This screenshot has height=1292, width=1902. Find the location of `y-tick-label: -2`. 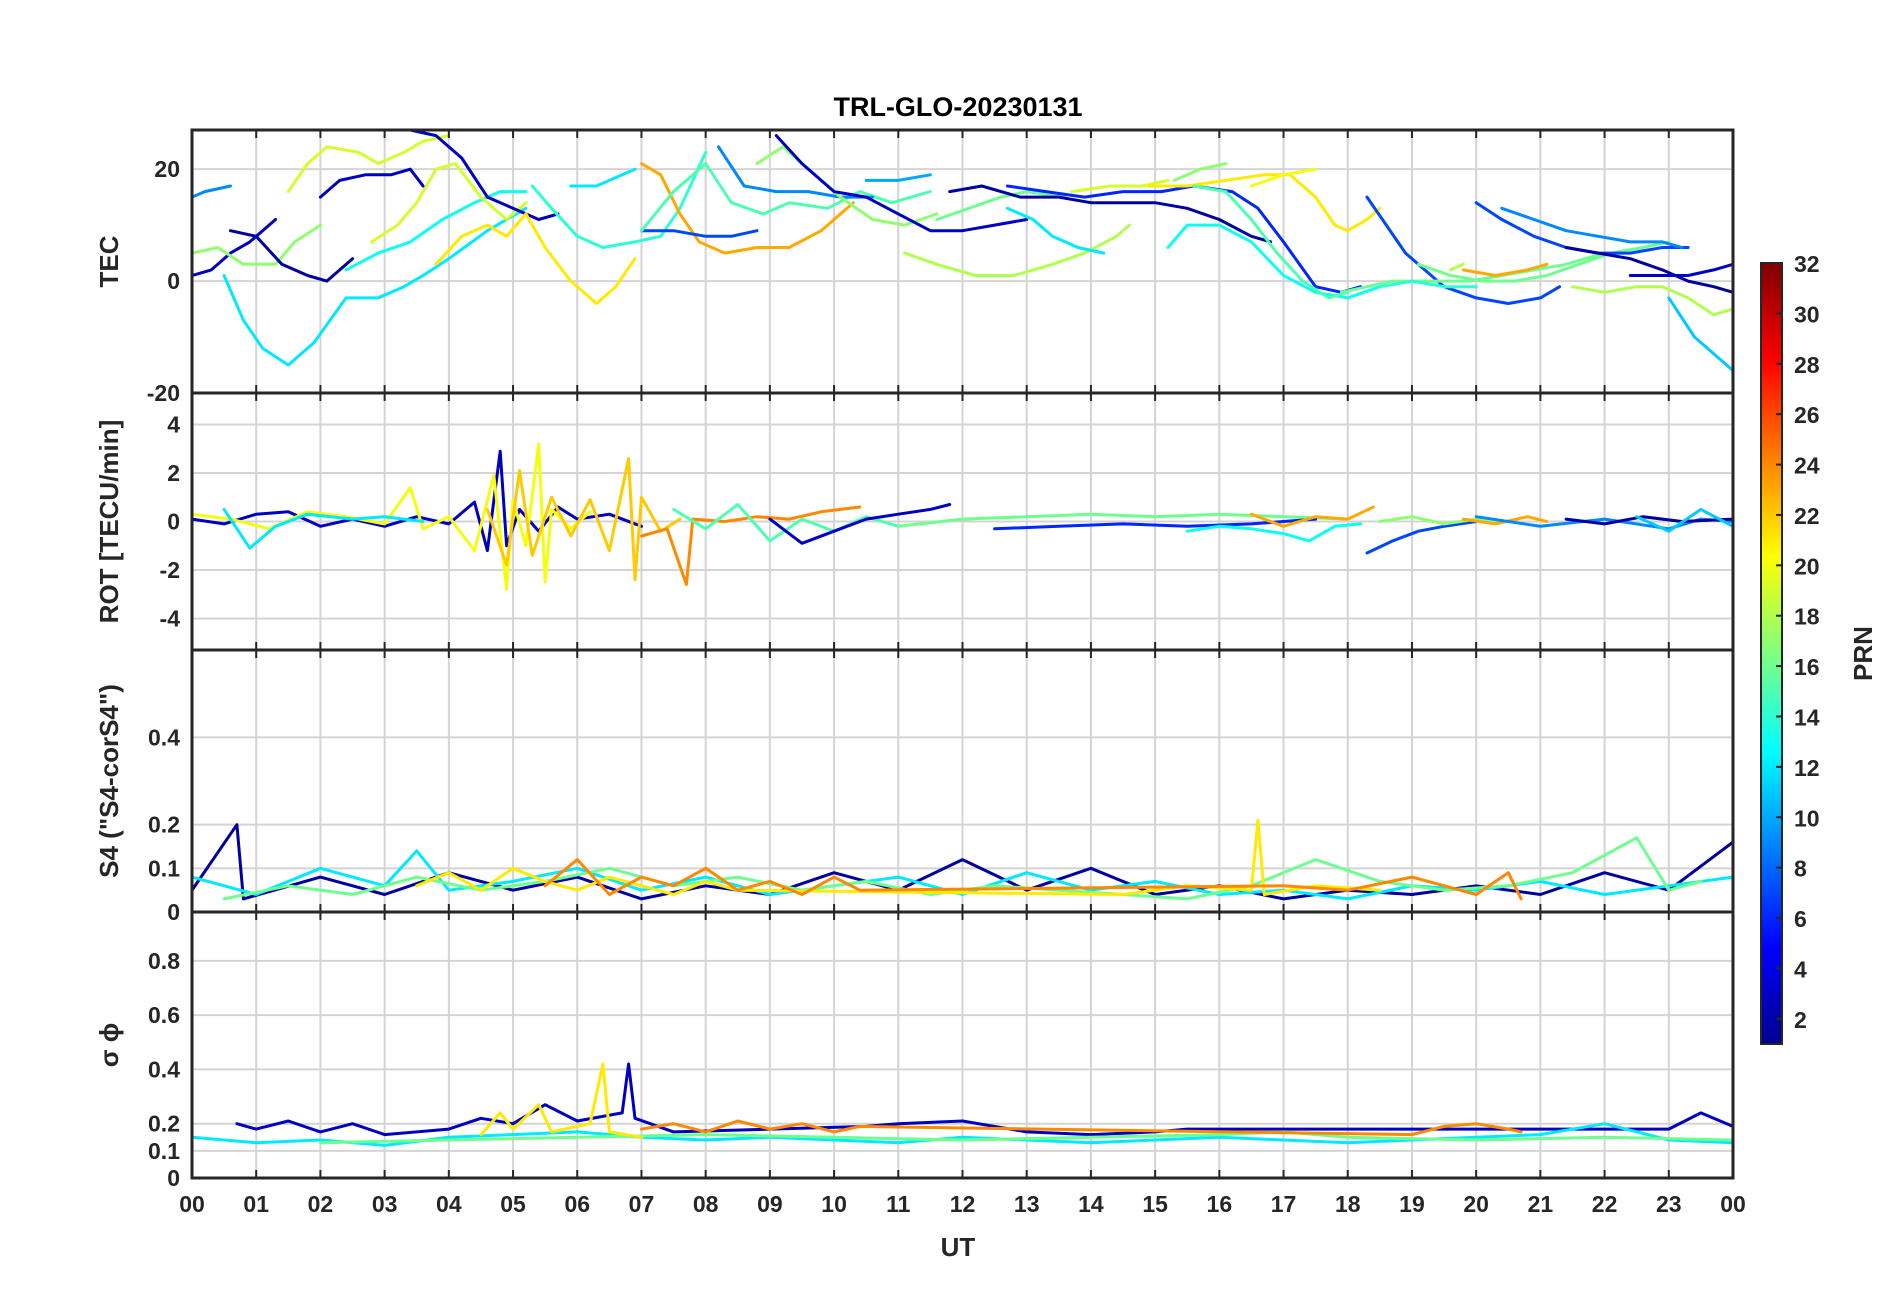

y-tick-label: -2 is located at coordinates (170, 570).